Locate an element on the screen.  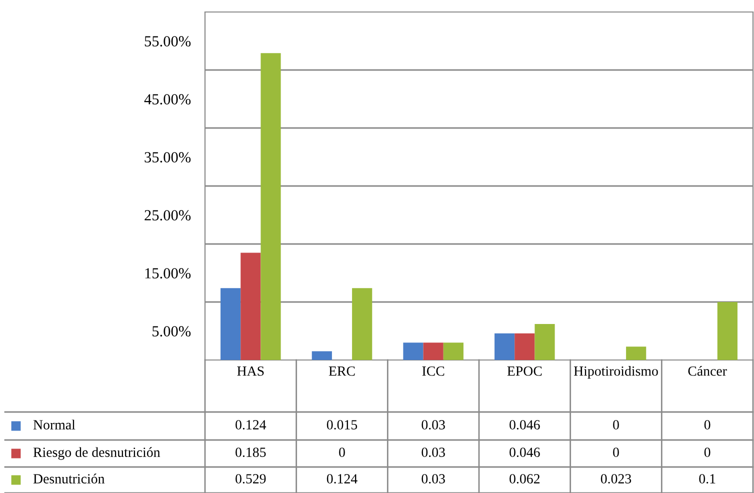
data-label: 0.1 is located at coordinates (707, 479).